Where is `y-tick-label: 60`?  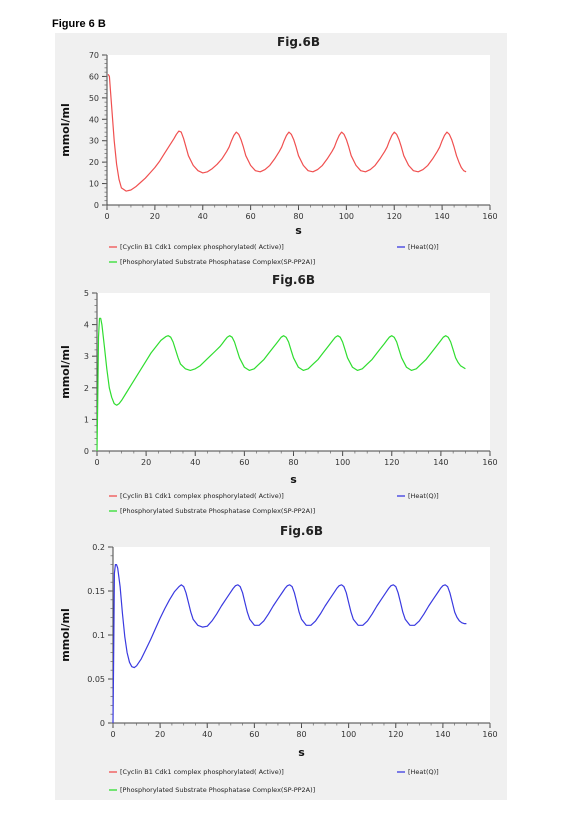 y-tick-label: 60 is located at coordinates (94, 76).